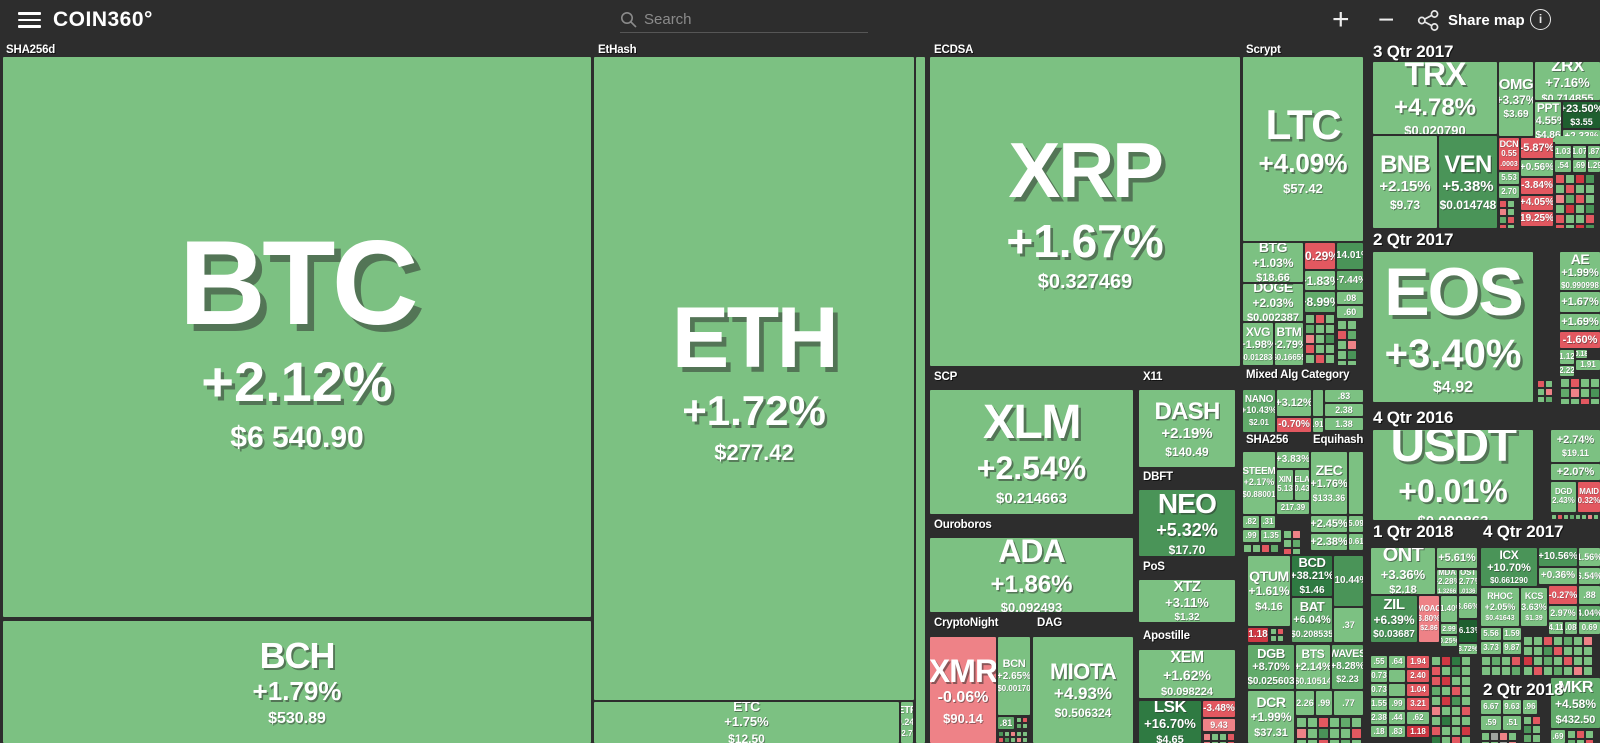  I want to click on tile-44: .44, so click(1397, 718).